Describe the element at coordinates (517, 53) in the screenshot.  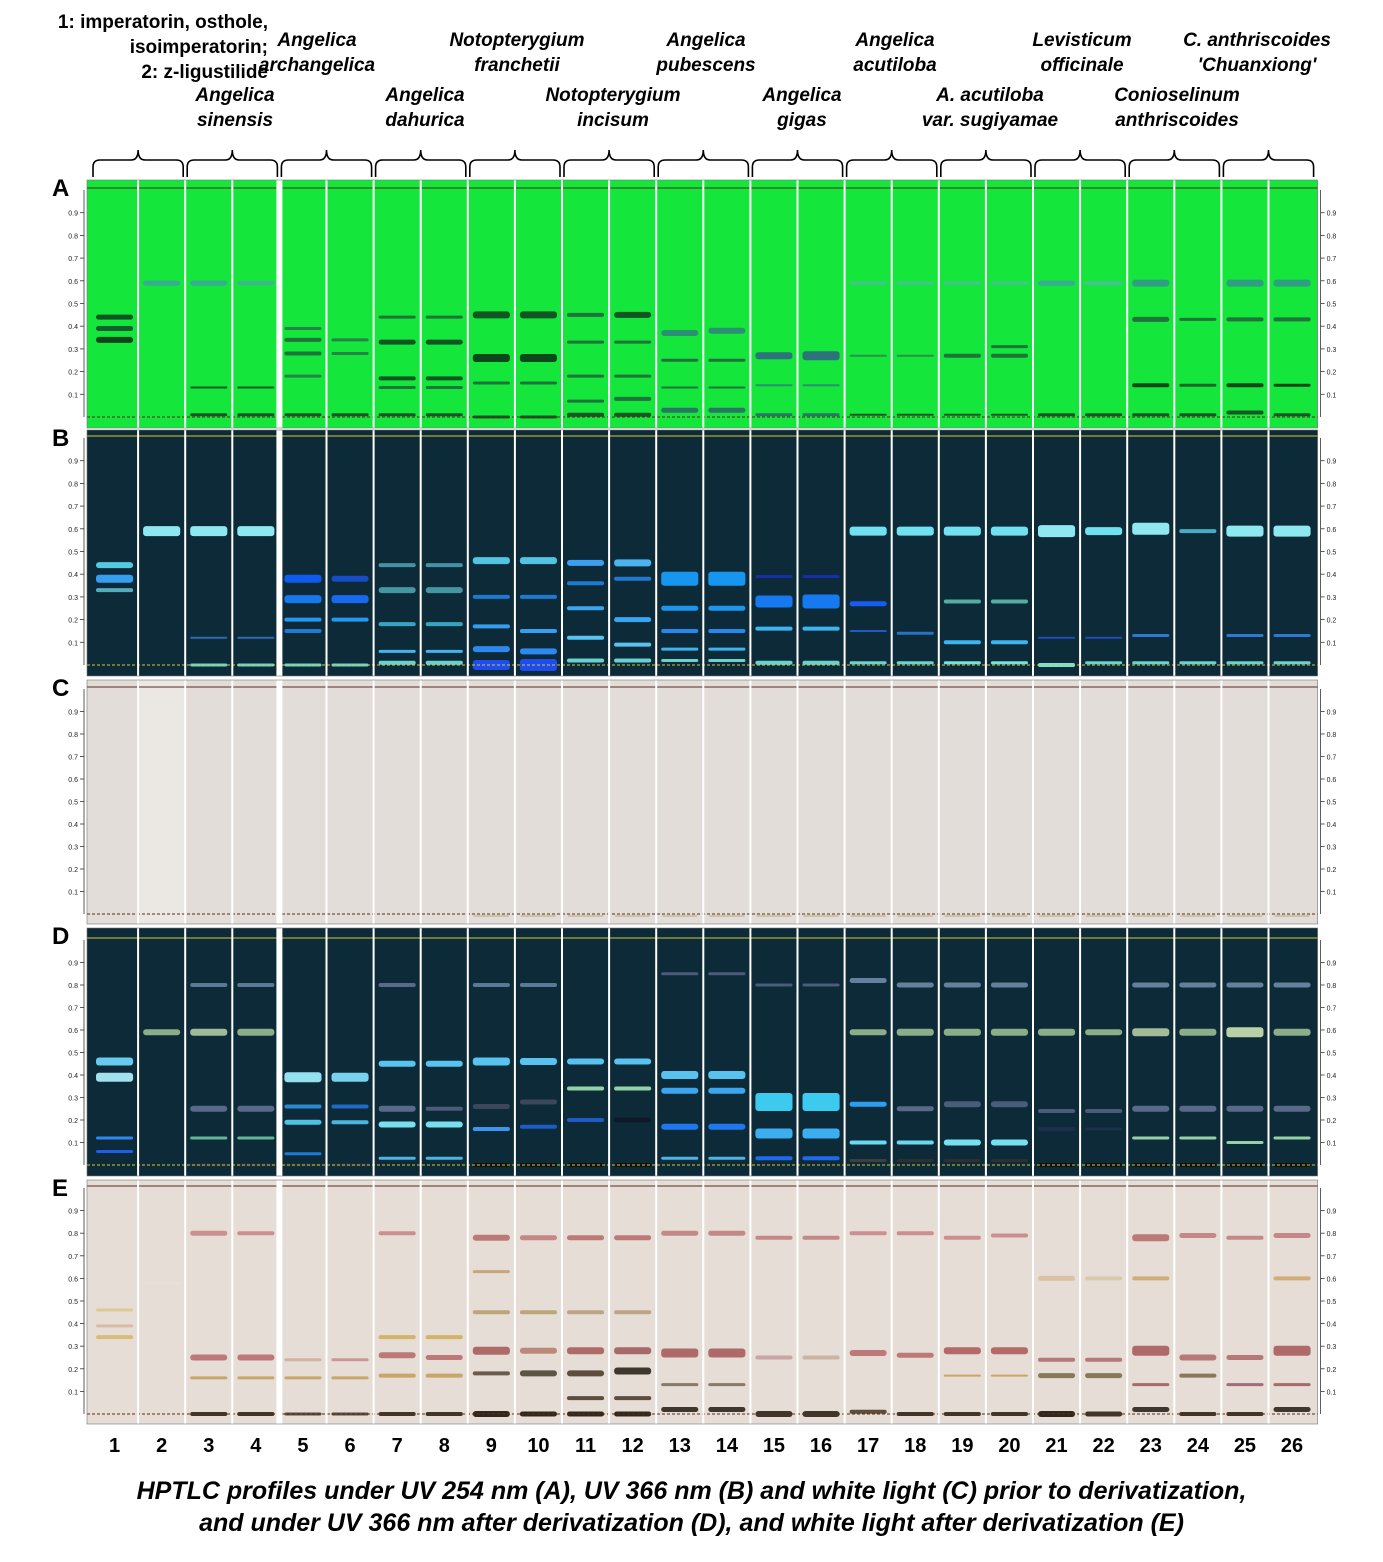
I see `species-label-notopterygium-franchetii: Notopterygium franchetii` at that location.